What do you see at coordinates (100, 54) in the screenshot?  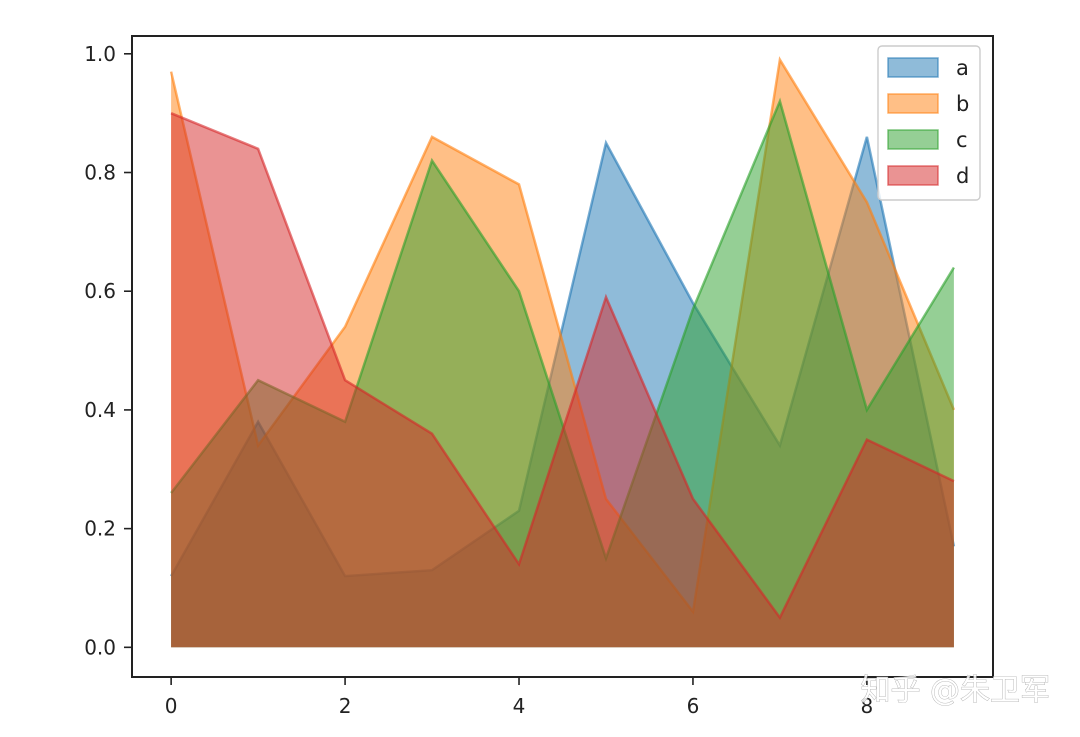 I see `y-tick-label: 1.0` at bounding box center [100, 54].